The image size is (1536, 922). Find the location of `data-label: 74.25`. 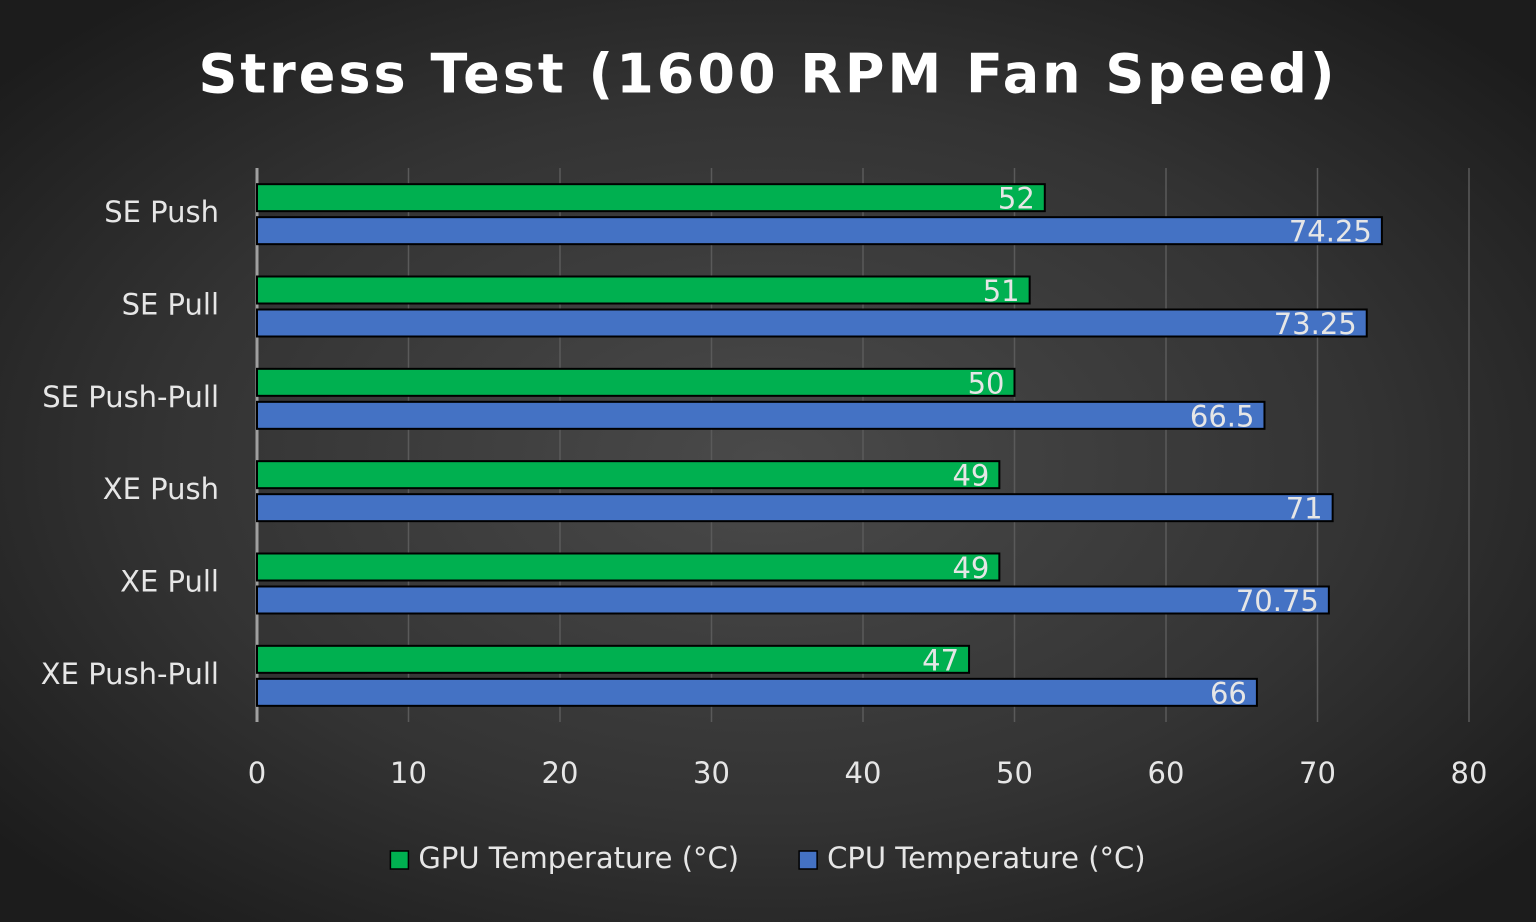

data-label: 74.25 is located at coordinates (1330, 232).